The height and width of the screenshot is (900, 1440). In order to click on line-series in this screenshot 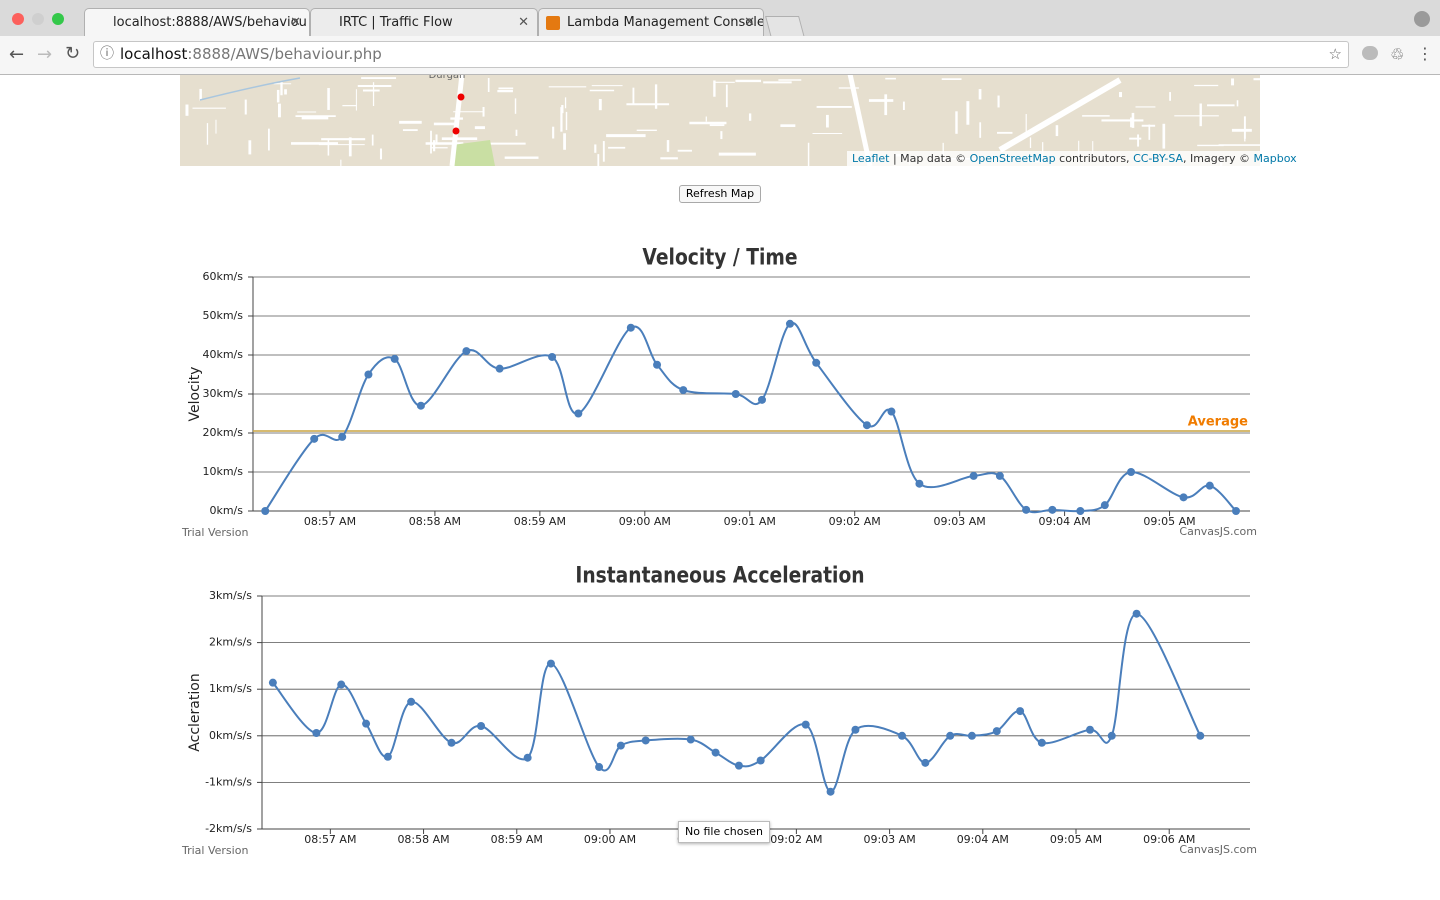, I will do `click(750, 418)`.